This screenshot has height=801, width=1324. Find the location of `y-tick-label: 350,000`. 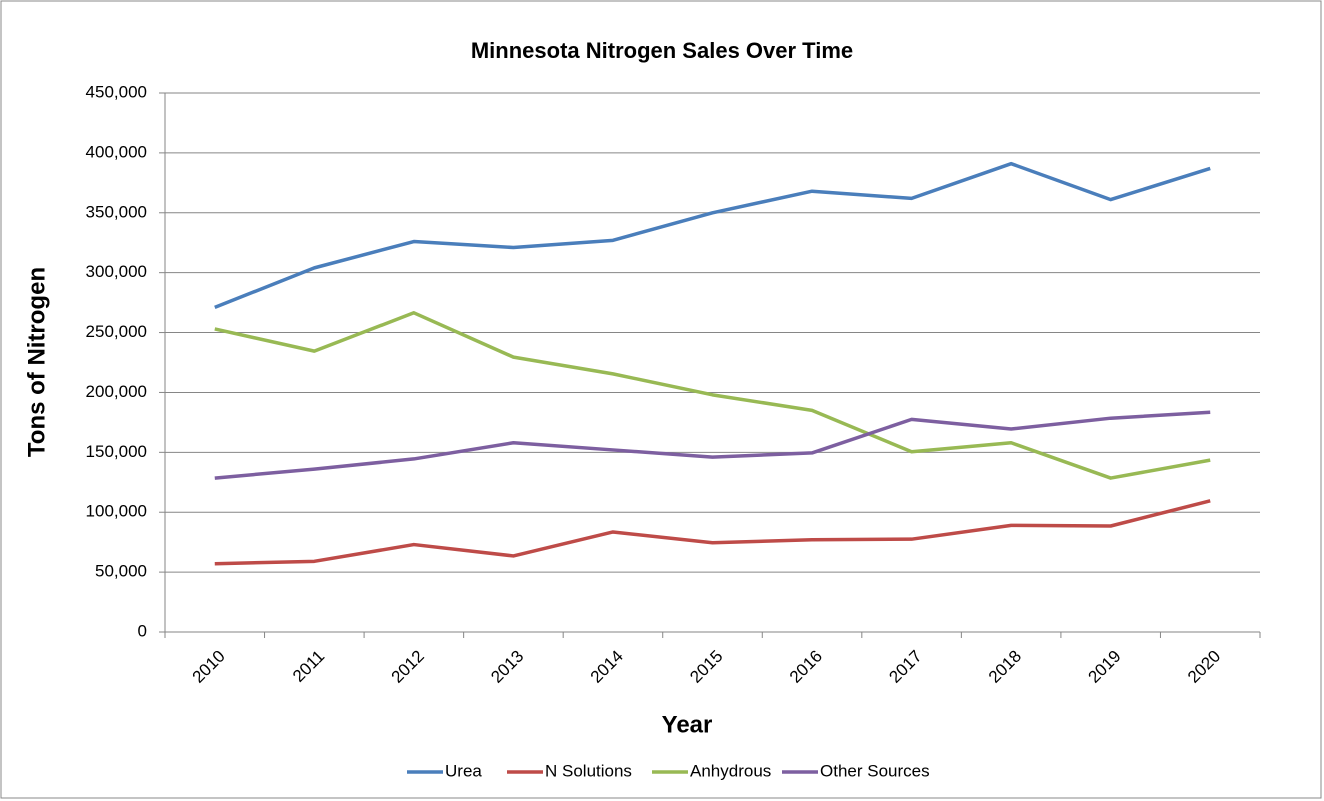

y-tick-label: 350,000 is located at coordinates (116, 211).